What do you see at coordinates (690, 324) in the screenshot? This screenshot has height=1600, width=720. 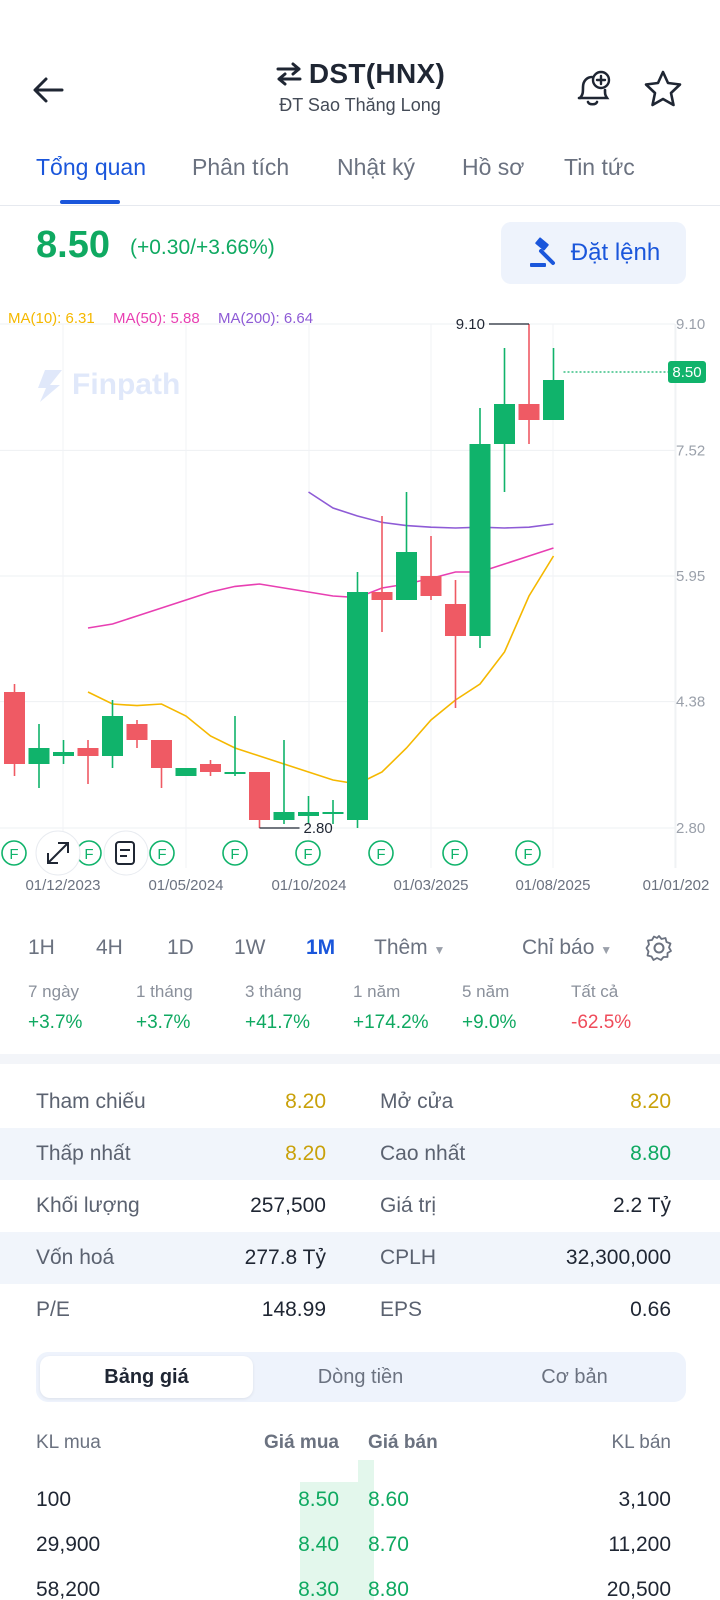 I see `y-tick-label: 9.10` at bounding box center [690, 324].